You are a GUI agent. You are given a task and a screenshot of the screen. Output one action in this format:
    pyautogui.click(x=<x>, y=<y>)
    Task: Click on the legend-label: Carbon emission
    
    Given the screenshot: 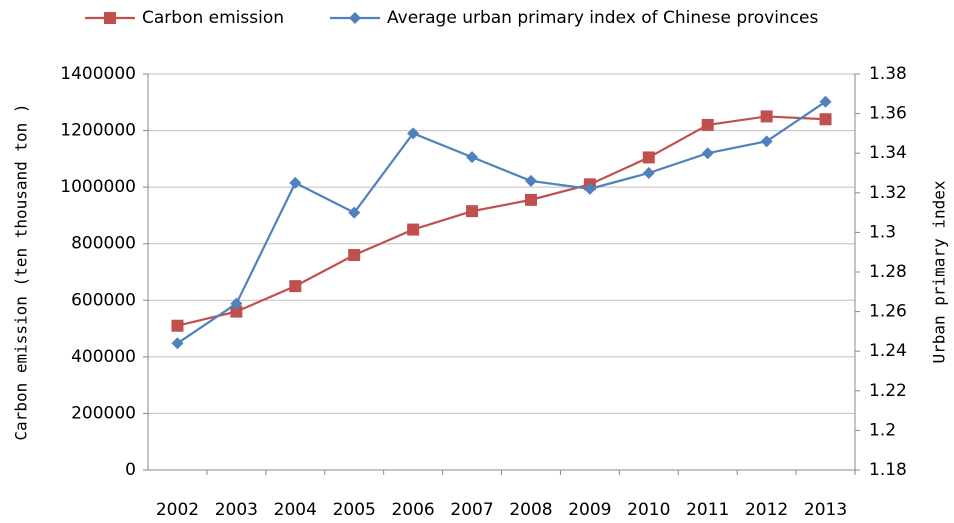 What is the action you would take?
    pyautogui.click(x=213, y=18)
    